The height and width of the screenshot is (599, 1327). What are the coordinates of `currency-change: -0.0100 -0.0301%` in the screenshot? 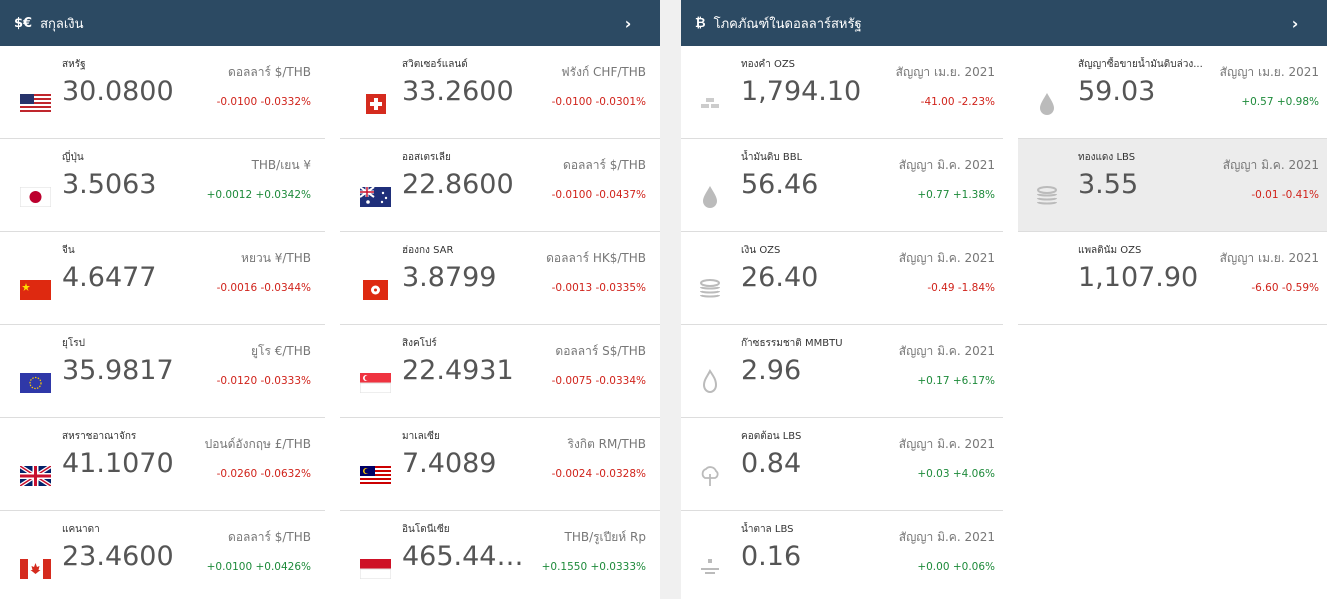 It's located at (598, 102).